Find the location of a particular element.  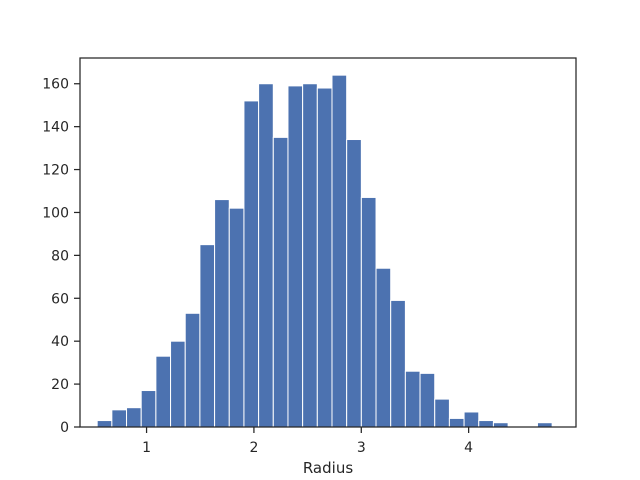

x-tick-label: 4 is located at coordinates (468, 448).